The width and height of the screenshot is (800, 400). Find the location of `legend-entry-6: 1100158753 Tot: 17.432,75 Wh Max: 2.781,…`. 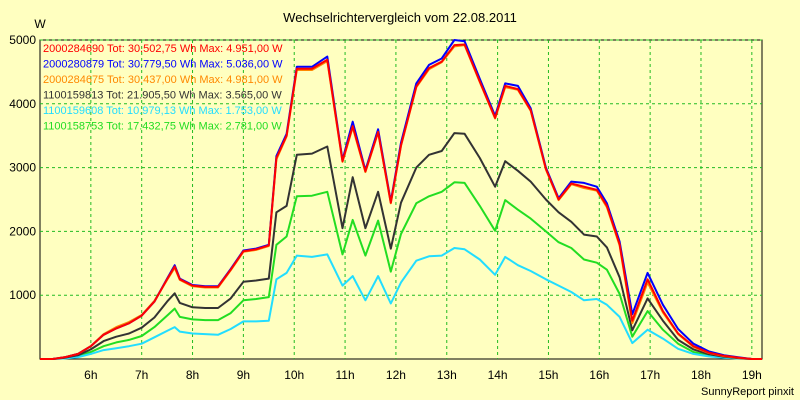

legend-entry-6: 1100158753 Tot: 17.432,75 Wh Max: 2.781,… is located at coordinates (162, 127).